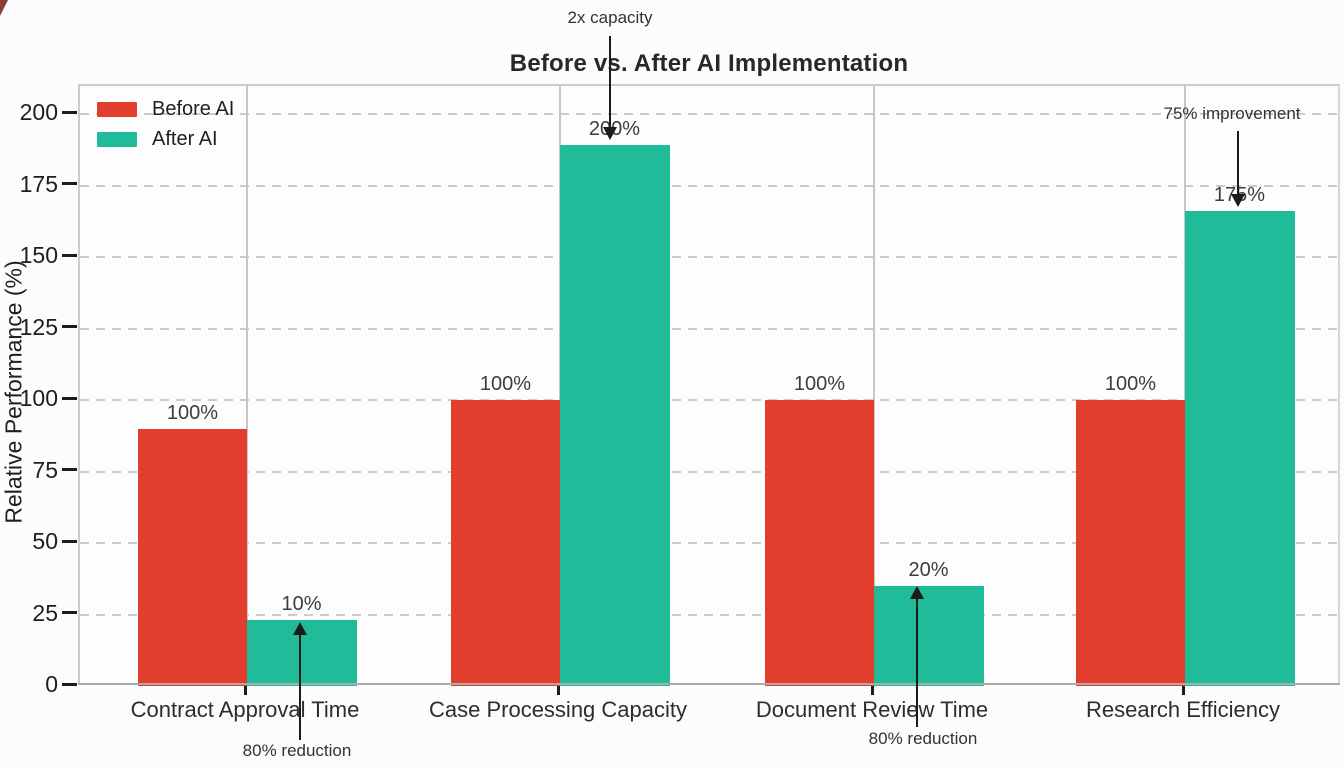 This screenshot has width=1344, height=768. Describe the element at coordinates (45, 612) in the screenshot. I see `y-tick-label-25: 25` at that location.